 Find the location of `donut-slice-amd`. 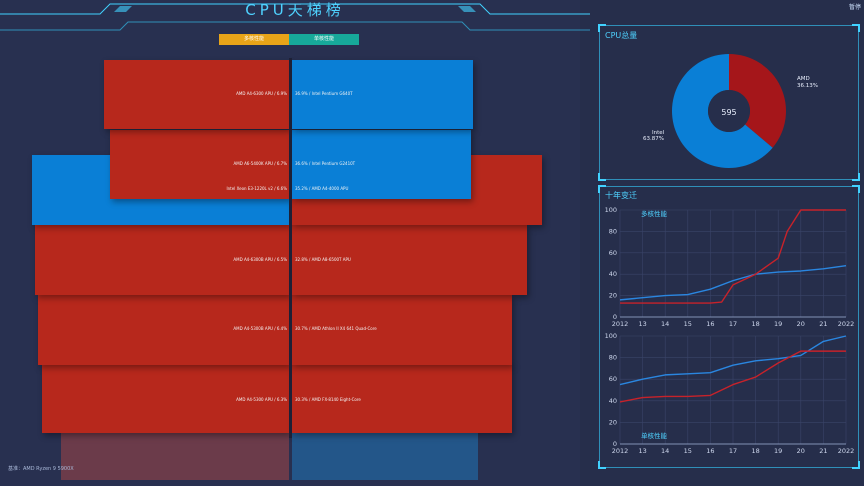

donut-slice-amd is located at coordinates (757, 101).